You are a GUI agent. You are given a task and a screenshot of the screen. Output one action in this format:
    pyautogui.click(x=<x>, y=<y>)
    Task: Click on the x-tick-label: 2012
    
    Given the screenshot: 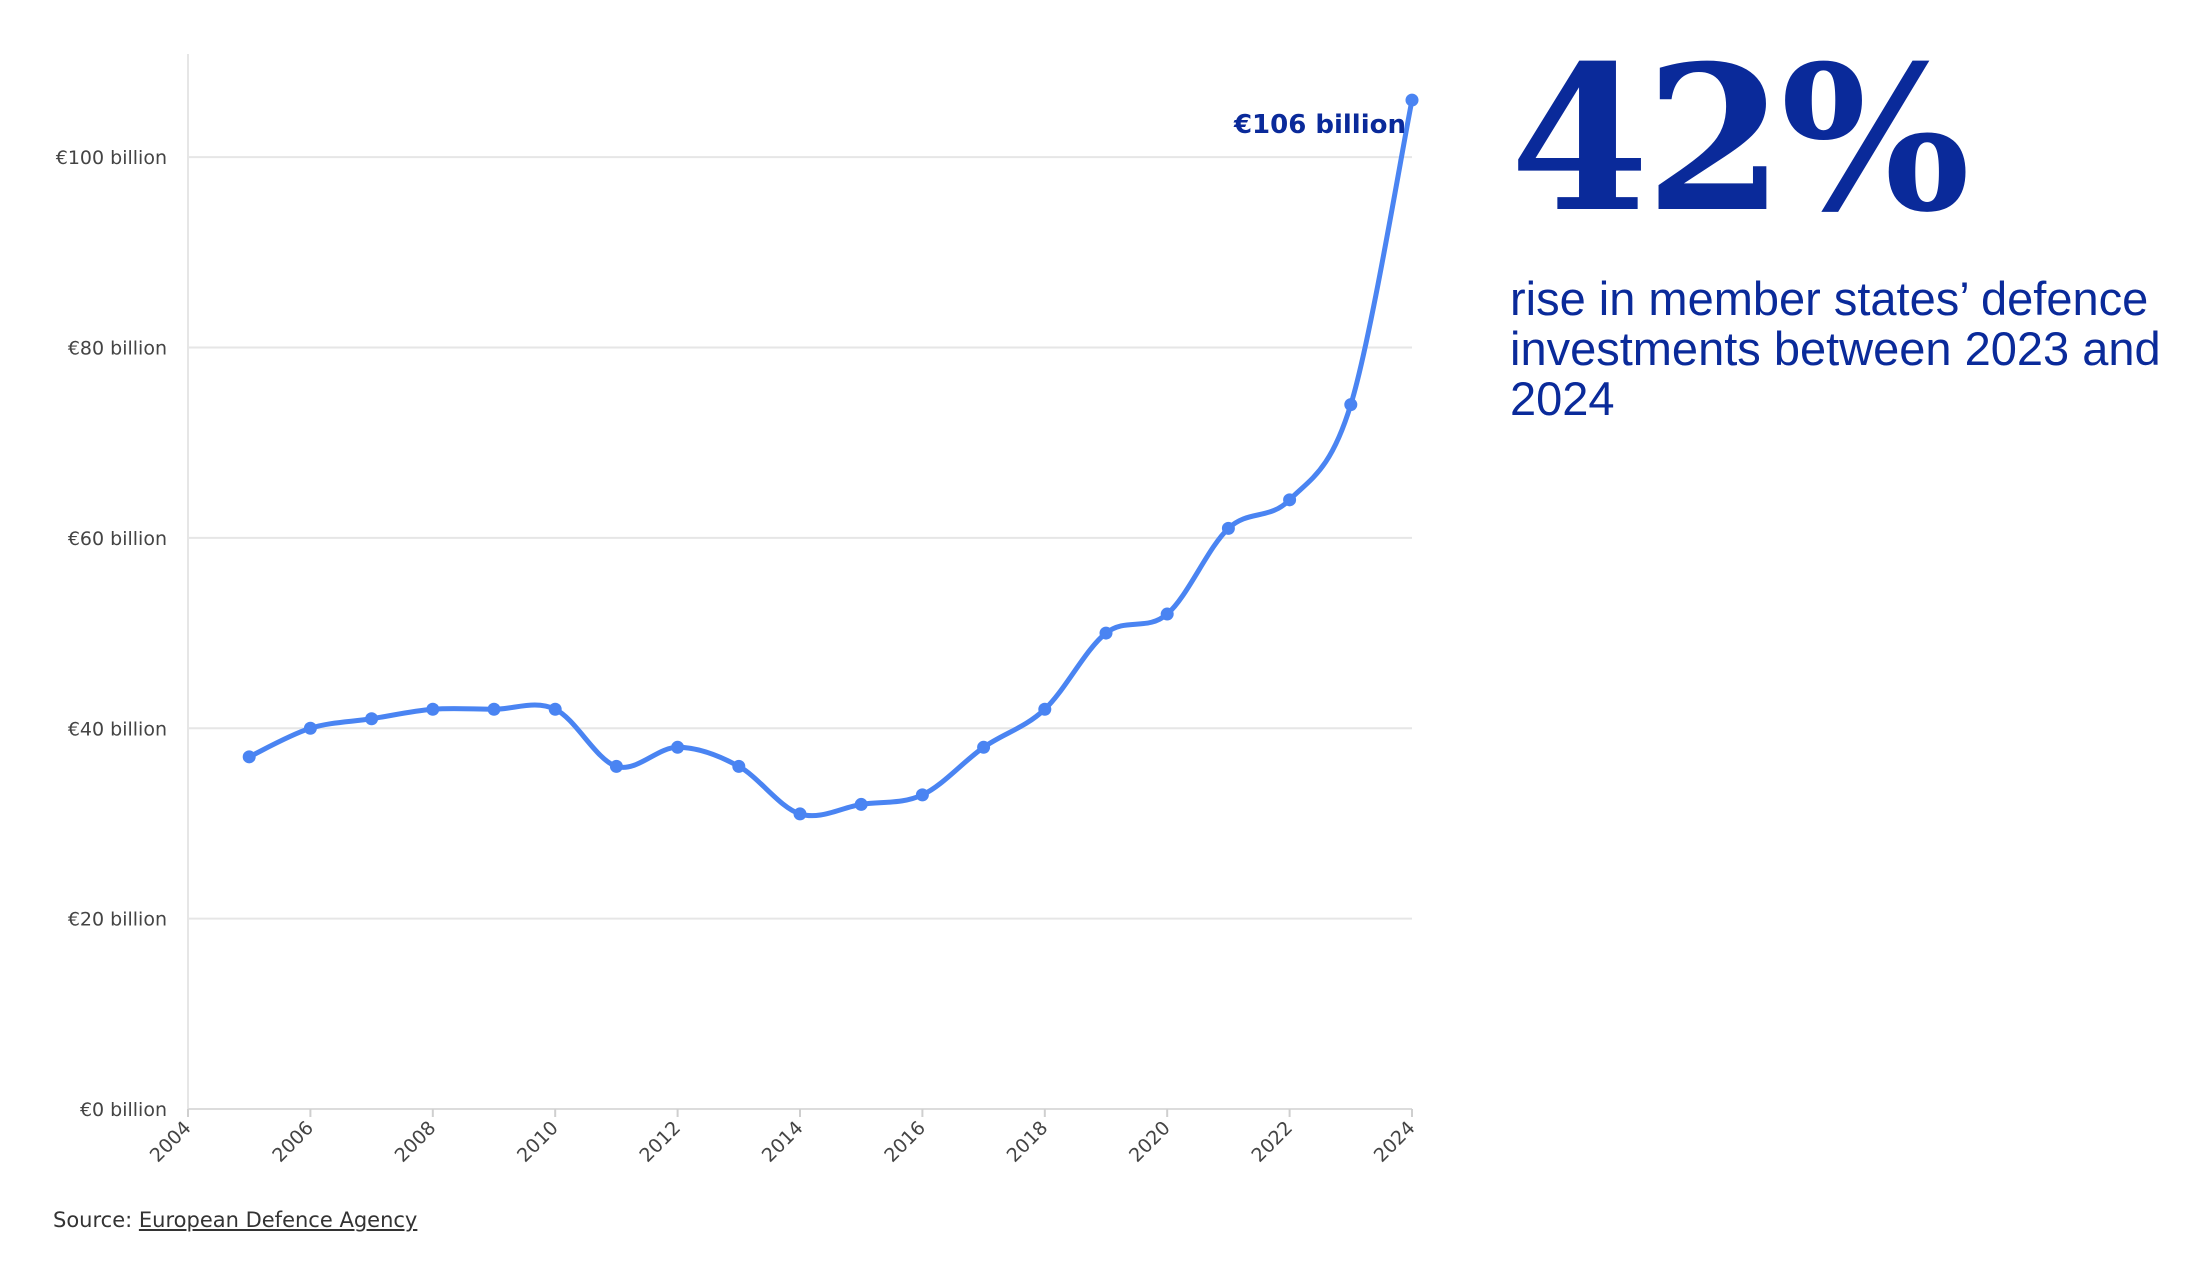 What is the action you would take?
    pyautogui.click(x=660, y=1142)
    